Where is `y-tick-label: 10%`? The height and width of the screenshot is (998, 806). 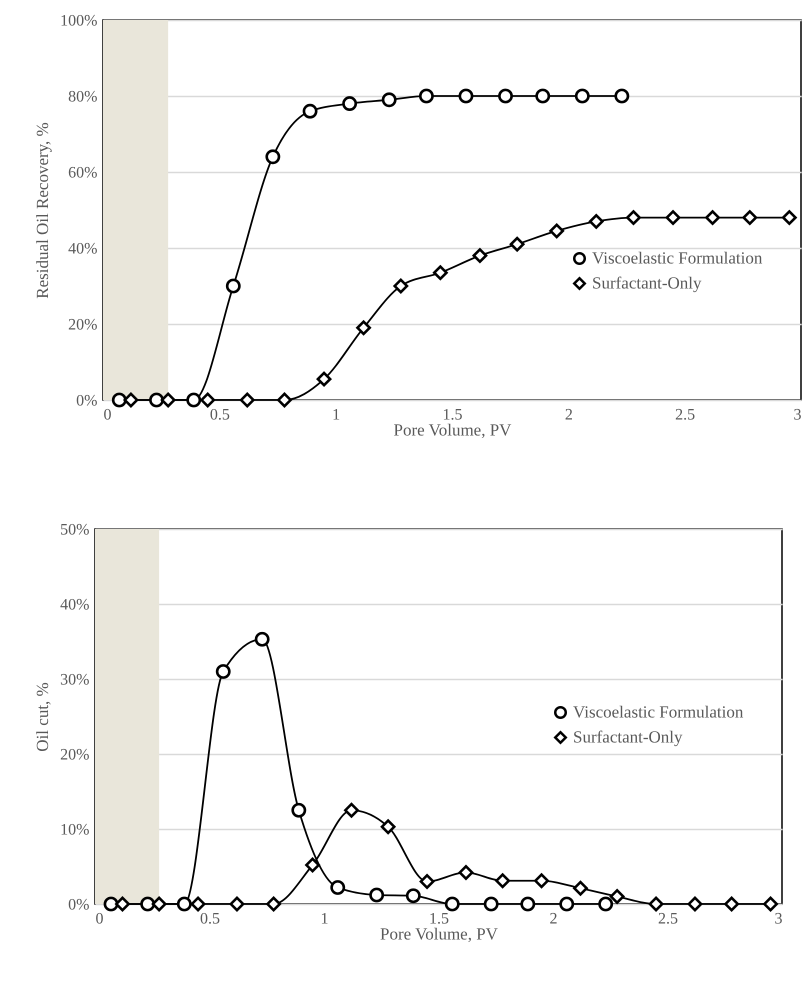 y-tick-label: 10% is located at coordinates (75, 830).